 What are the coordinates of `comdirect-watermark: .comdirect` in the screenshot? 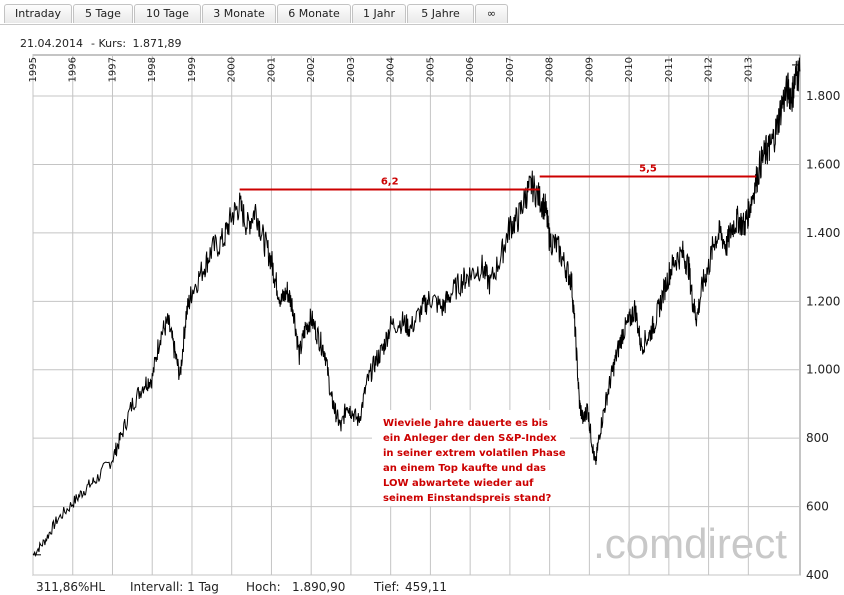 It's located at (690, 543).